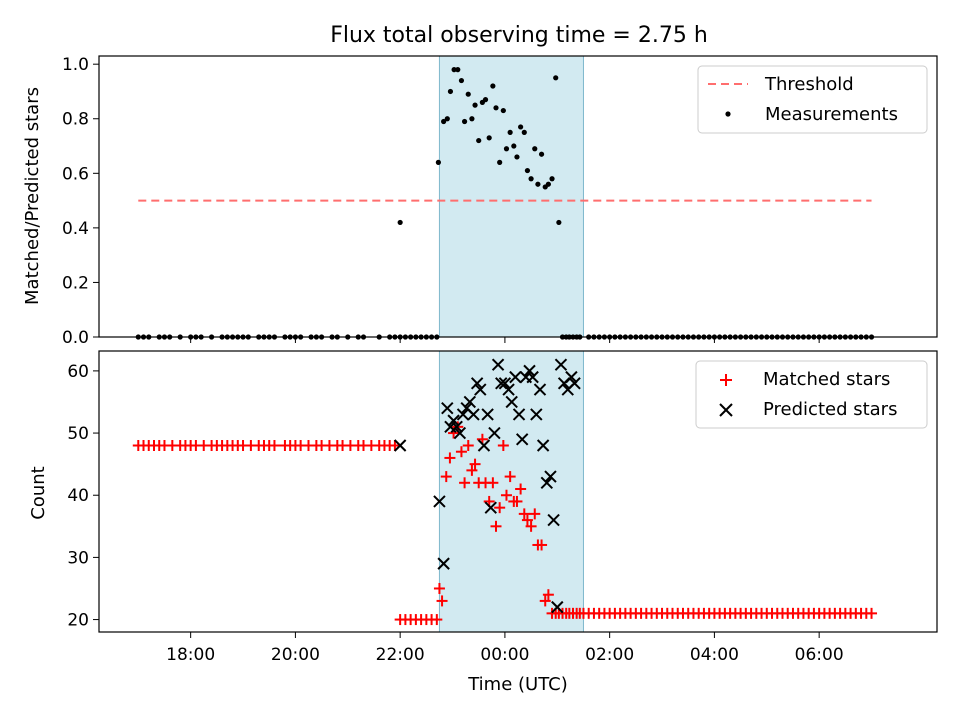 The width and height of the screenshot is (960, 720). I want to click on legend-predicted-swatch, so click(726, 410).